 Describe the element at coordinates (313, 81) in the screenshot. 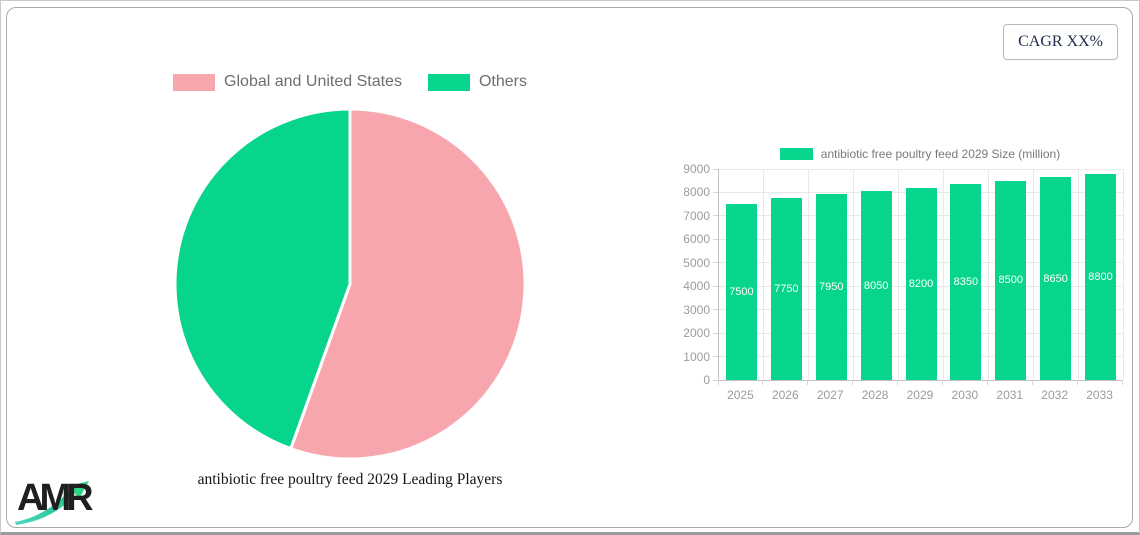

I see `pie-legend-label: Global and United States` at that location.